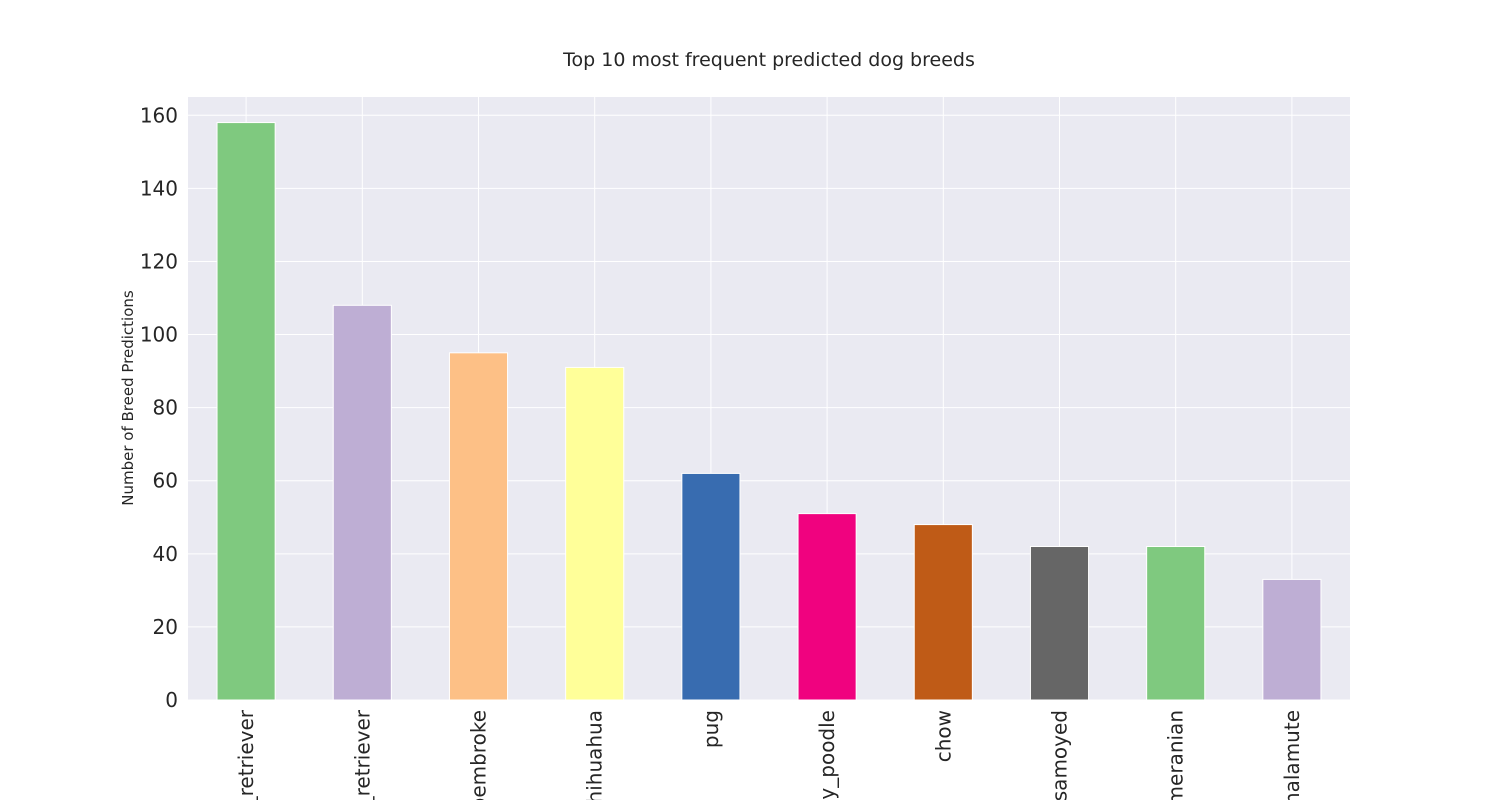  I want to click on y-tick-label: 20, so click(165, 627).